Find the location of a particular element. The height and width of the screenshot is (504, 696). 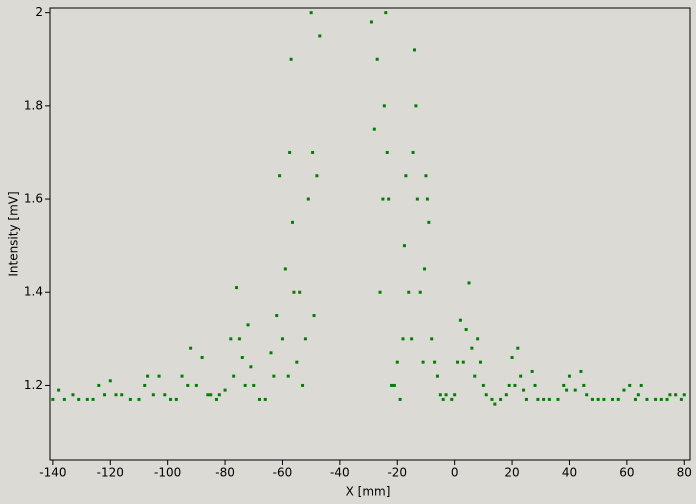

x-tick-label: -20 is located at coordinates (397, 473).